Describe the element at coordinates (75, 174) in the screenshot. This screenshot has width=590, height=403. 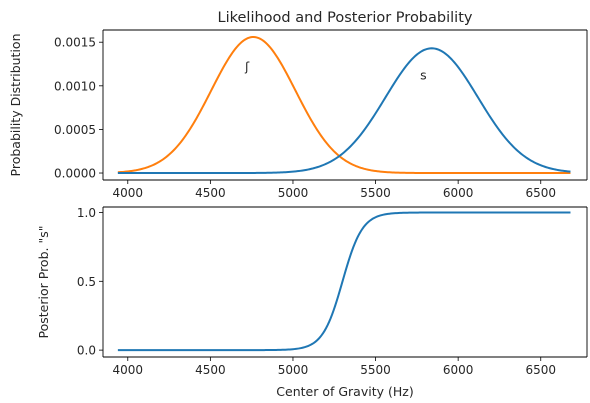
I see `y-tick-label: 0.0000` at that location.